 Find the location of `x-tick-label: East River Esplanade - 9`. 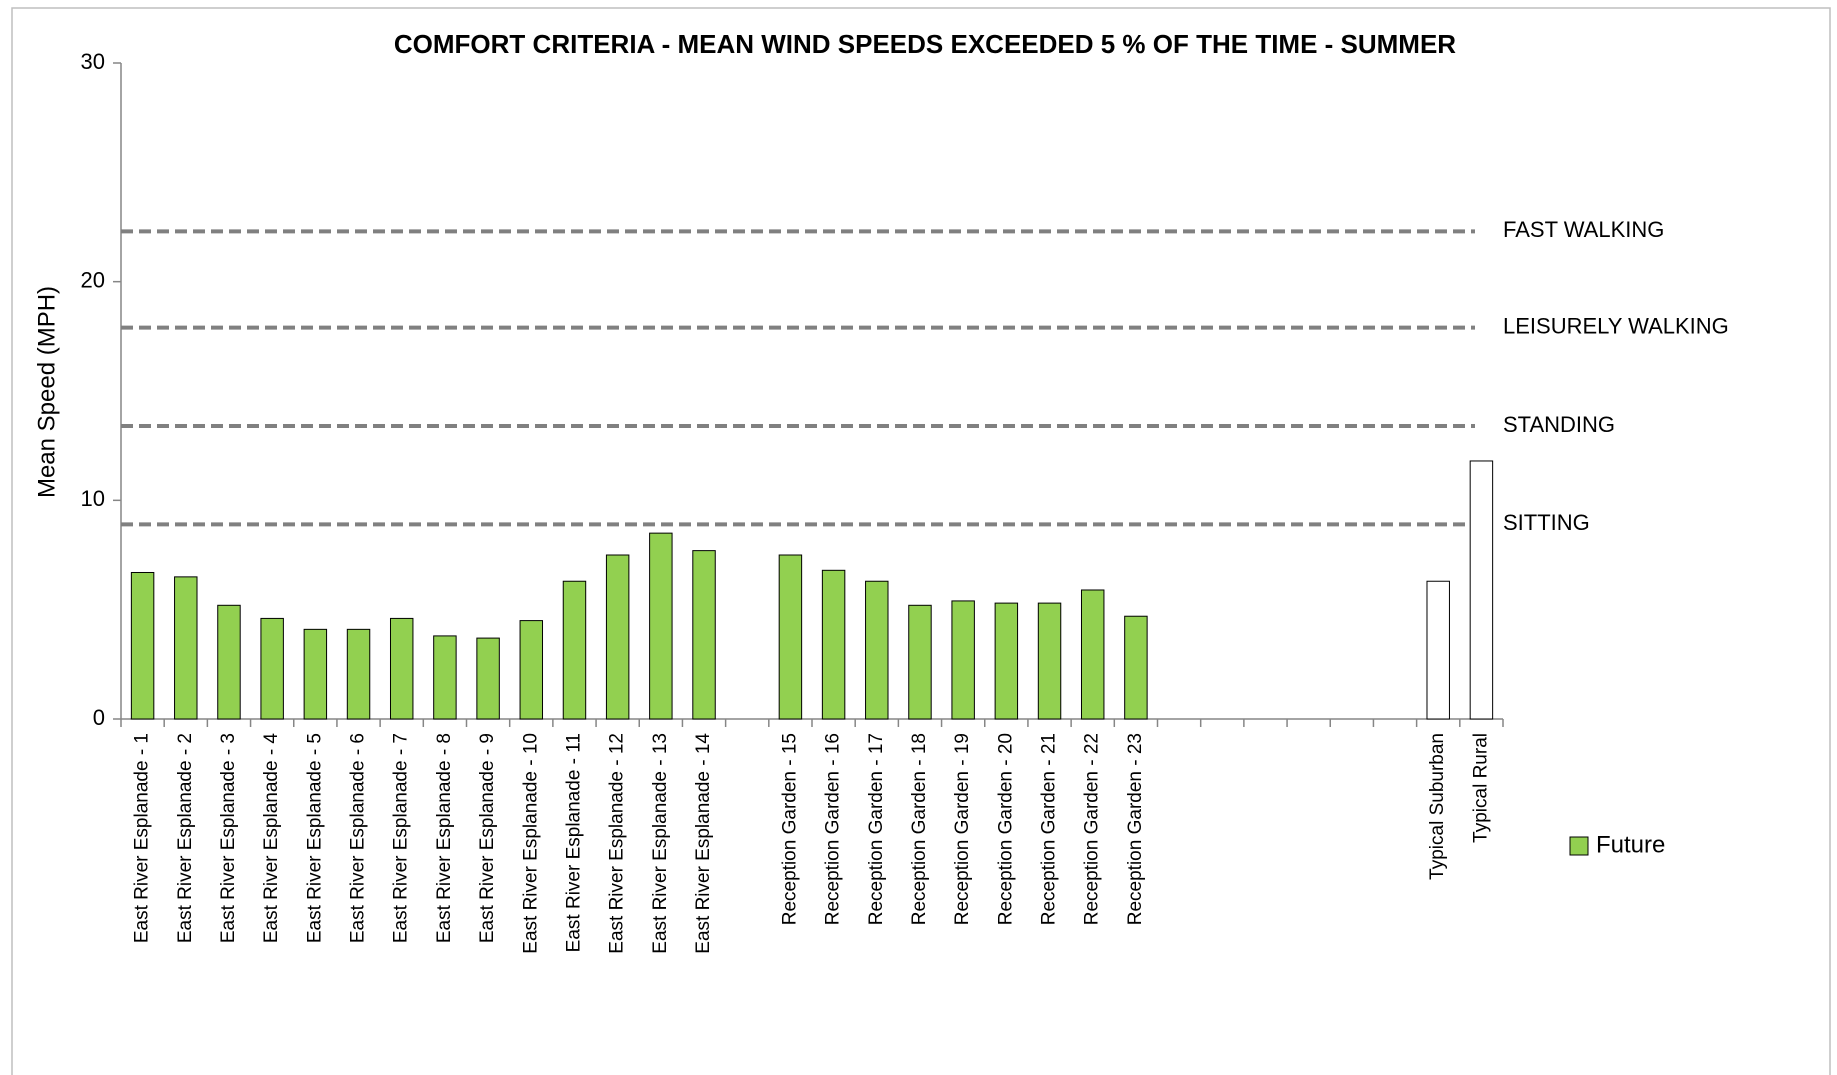

x-tick-label: East River Esplanade - 9 is located at coordinates (487, 838).